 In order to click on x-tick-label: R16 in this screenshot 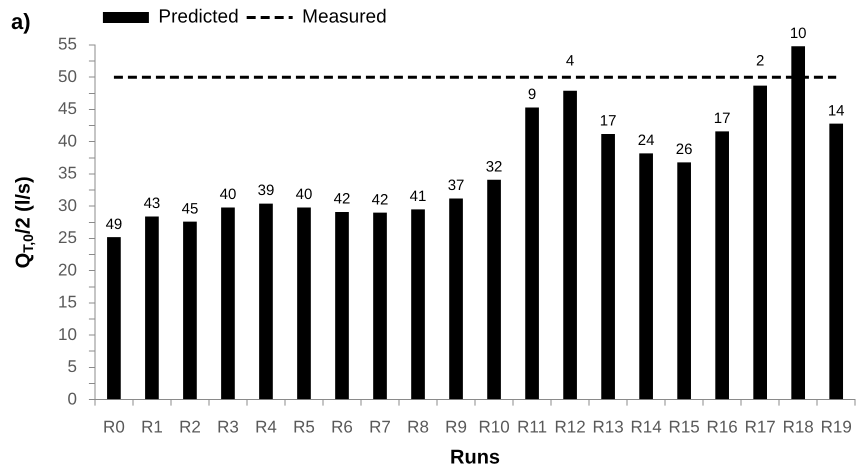, I will do `click(722, 426)`.